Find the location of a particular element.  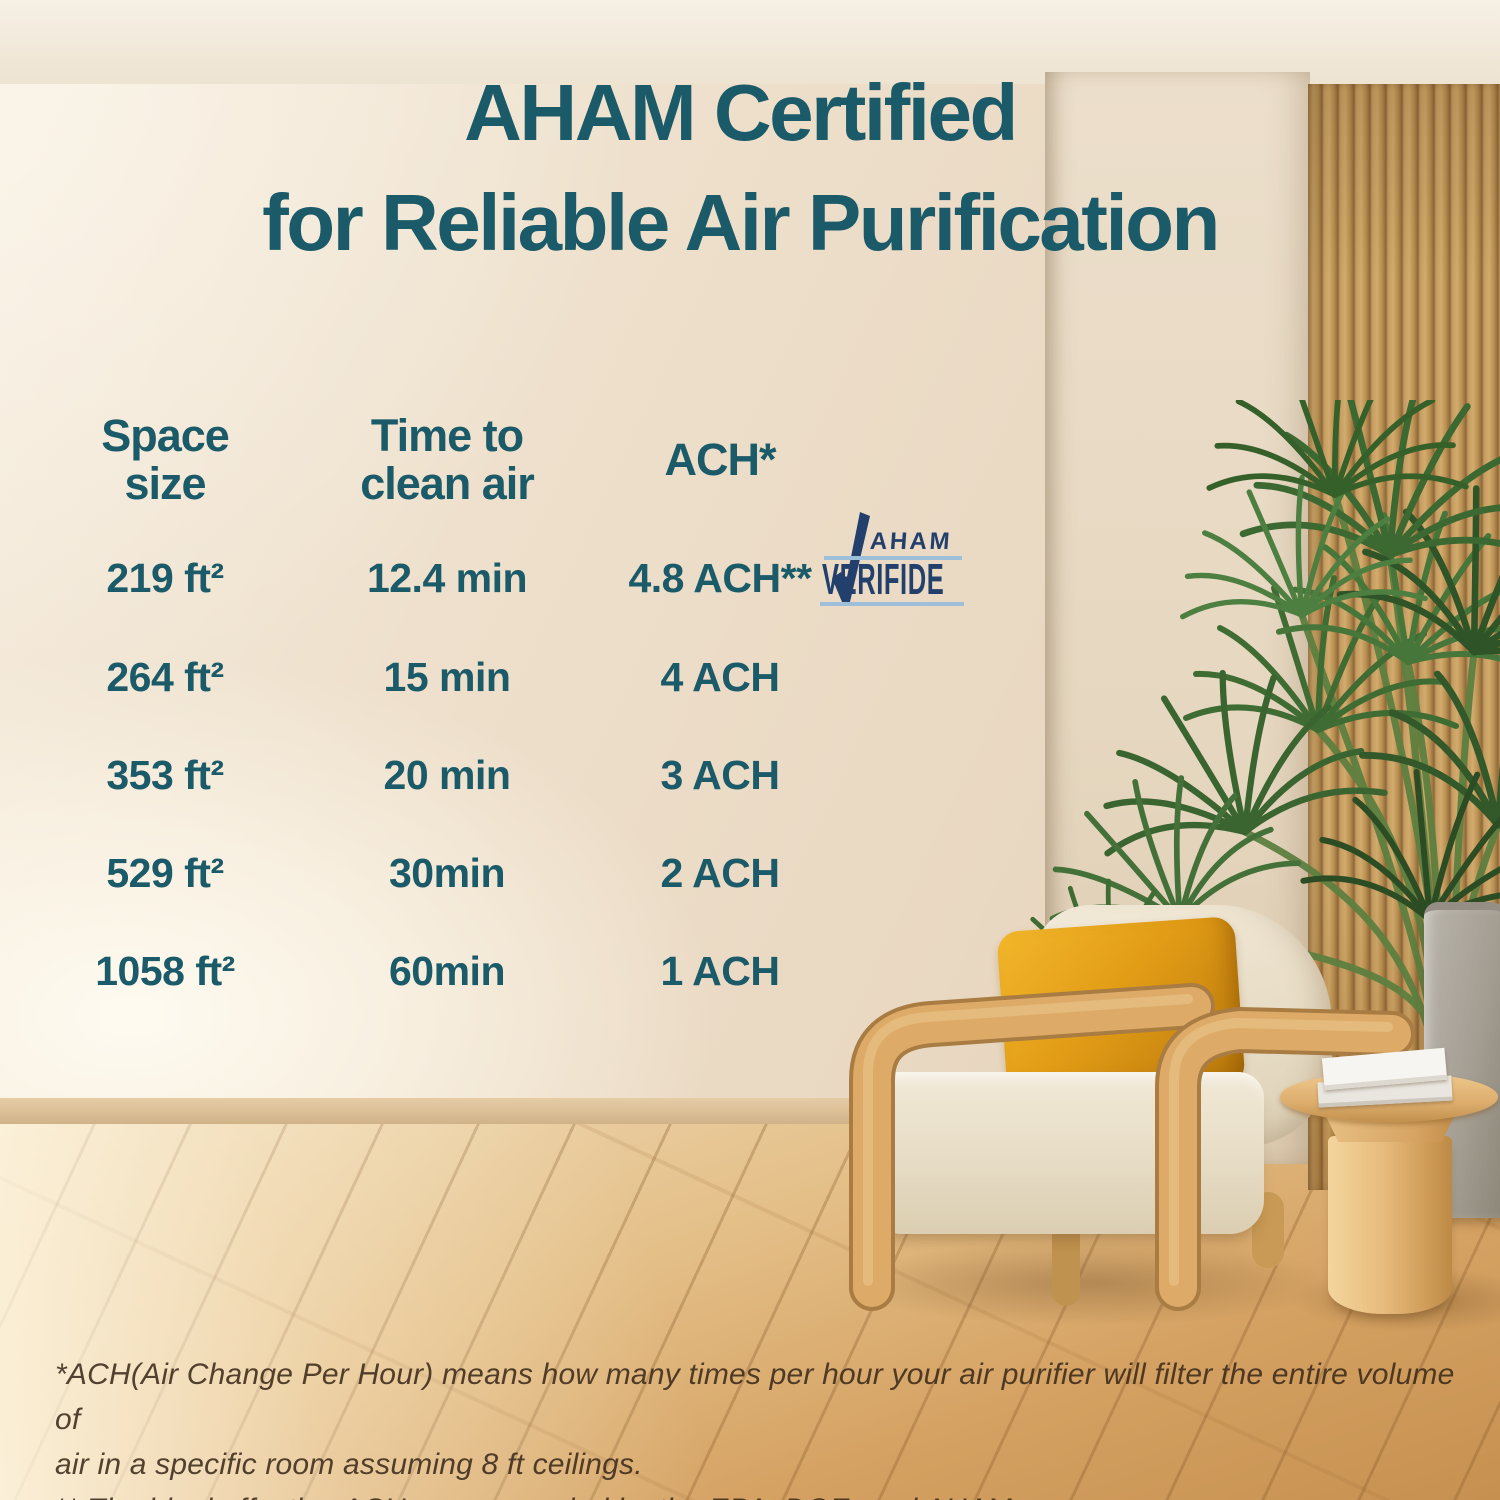

space-size-value: 219 ft² is located at coordinates (165, 578).